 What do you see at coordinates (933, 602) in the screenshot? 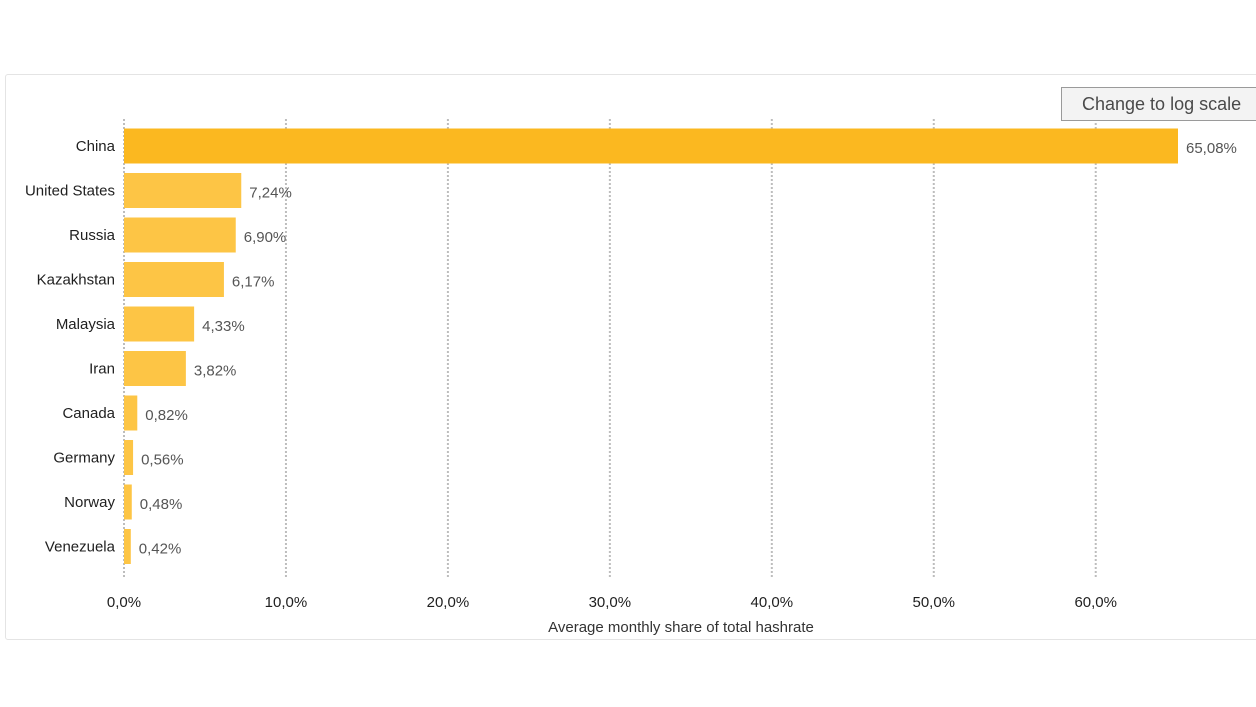
I see `x-tick-label: 50,0%` at bounding box center [933, 602].